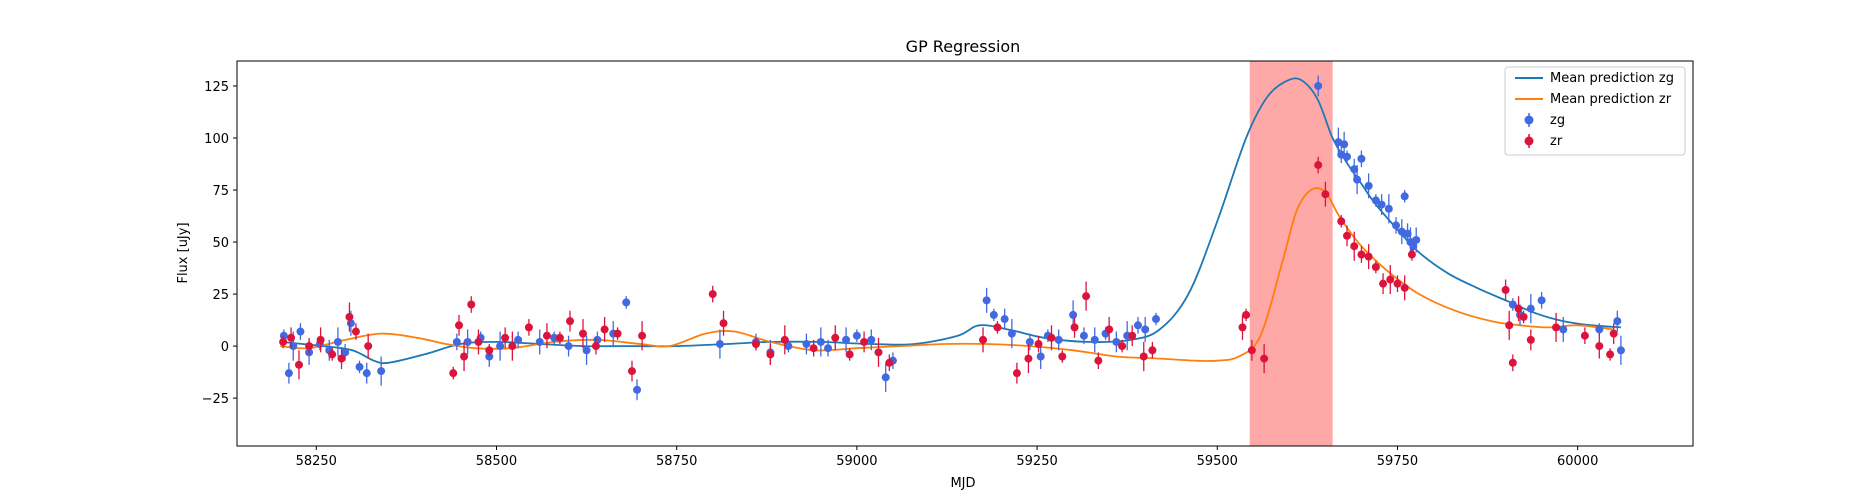 This screenshot has width=1875, height=500. What do you see at coordinates (1036, 461) in the screenshot?
I see `x-tick-label: 59250` at bounding box center [1036, 461].